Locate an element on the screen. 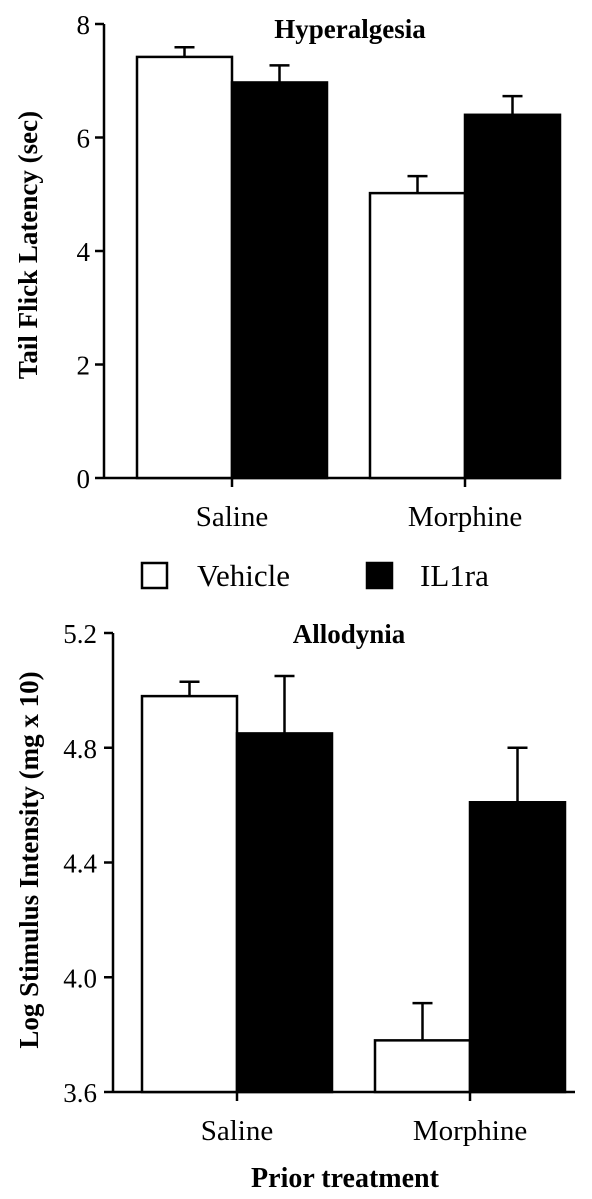 The image size is (592, 1199). y-tick-label: 4.4 is located at coordinates (80, 864).